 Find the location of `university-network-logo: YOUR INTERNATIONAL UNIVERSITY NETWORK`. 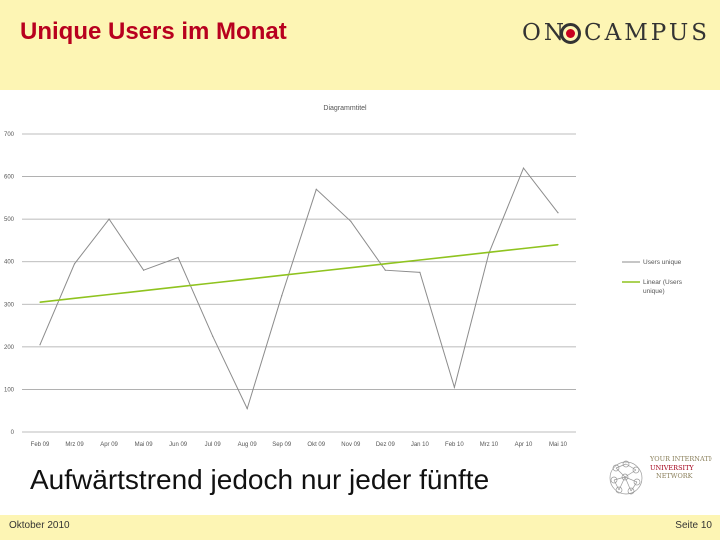

university-network-logo: YOUR INTERNATIONAL UNIVERSITY NETWORK is located at coordinates (660, 475).